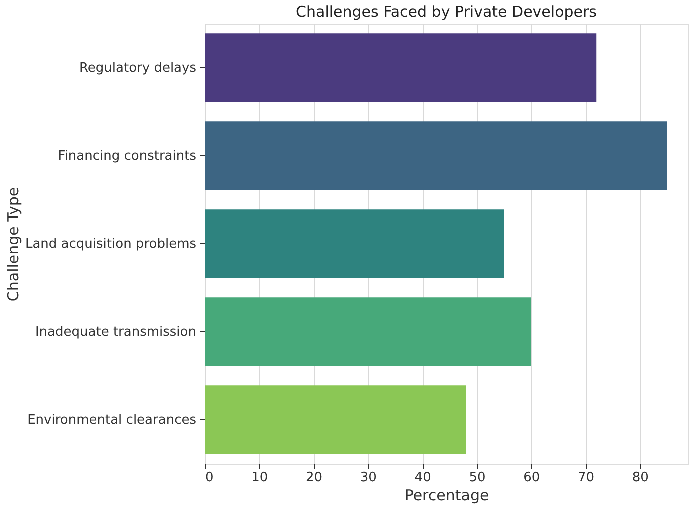 The width and height of the screenshot is (696, 513). I want to click on chart-title: Challenges Faced by Private Developers, so click(447, 12).